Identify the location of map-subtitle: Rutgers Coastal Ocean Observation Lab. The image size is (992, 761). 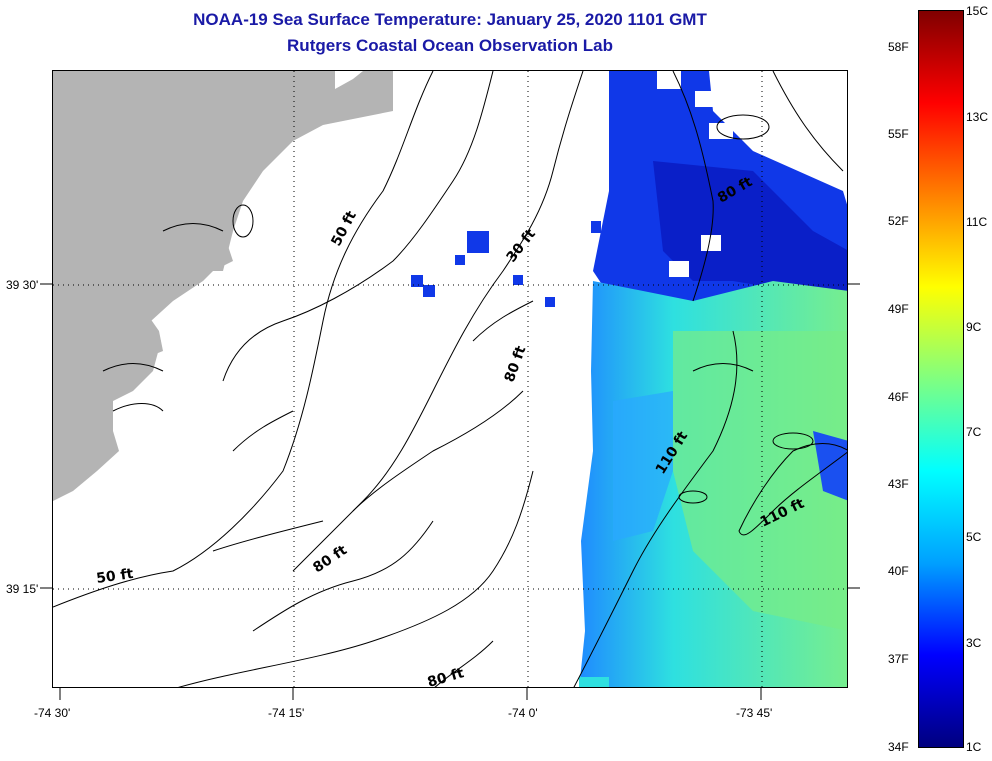
(450, 45).